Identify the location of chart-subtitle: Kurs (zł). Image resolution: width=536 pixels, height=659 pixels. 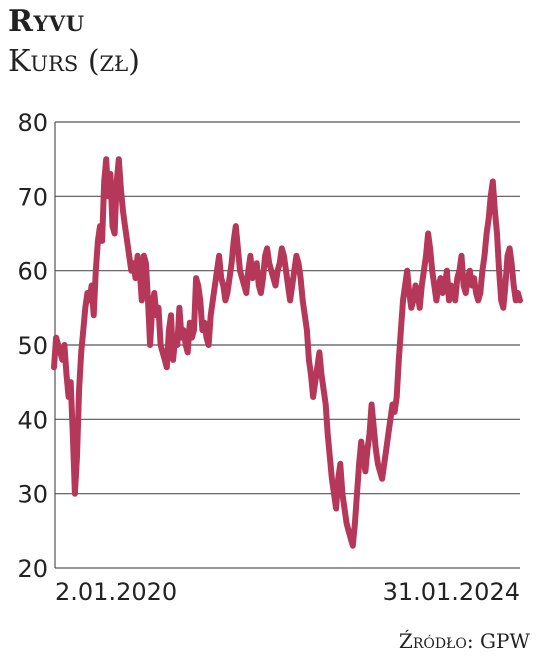
(74, 61).